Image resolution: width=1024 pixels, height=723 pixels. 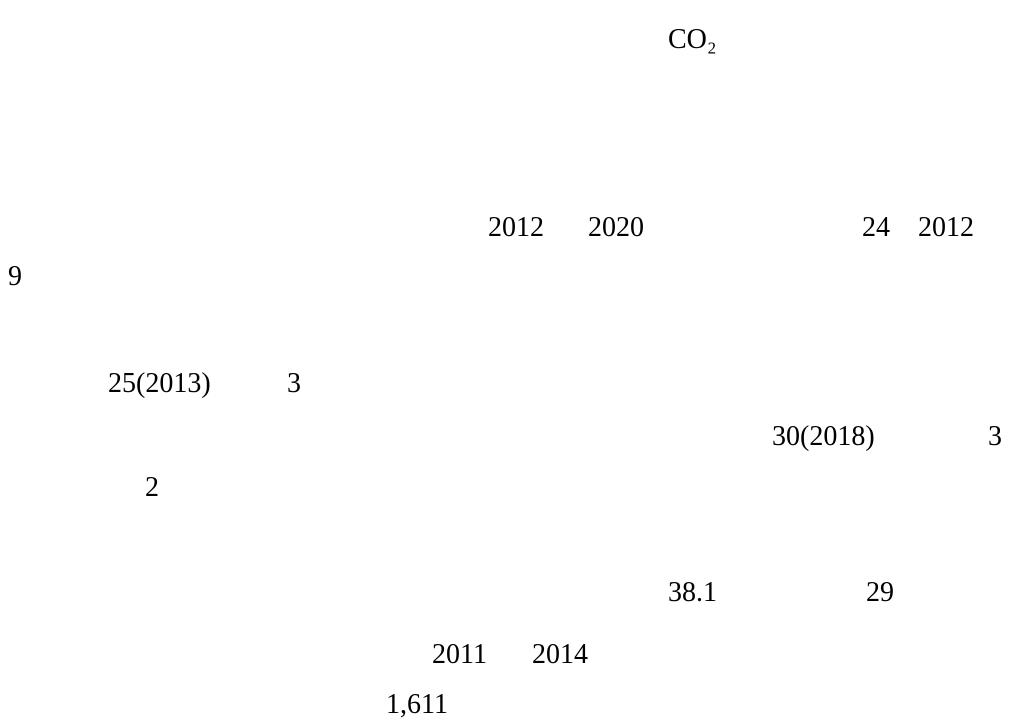 I want to click on text-fragment: 2020, so click(x=616, y=227).